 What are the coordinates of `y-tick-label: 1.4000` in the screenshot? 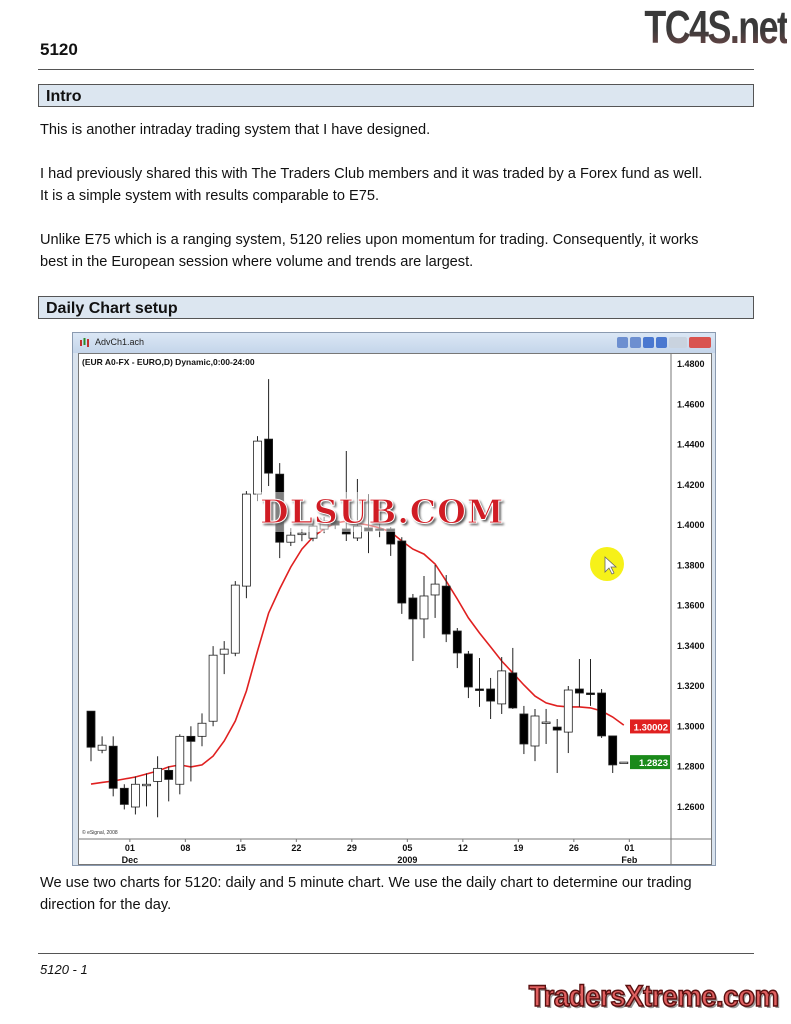 It's located at (691, 525).